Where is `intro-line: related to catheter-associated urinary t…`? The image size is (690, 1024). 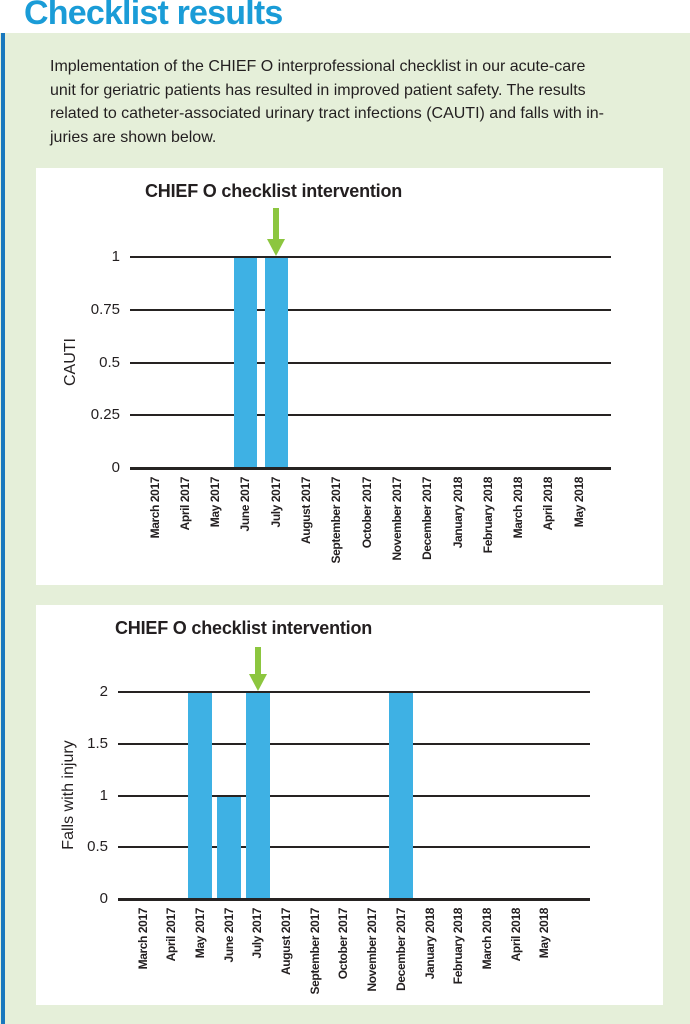 intro-line: related to catheter-associated urinary t… is located at coordinates (327, 113).